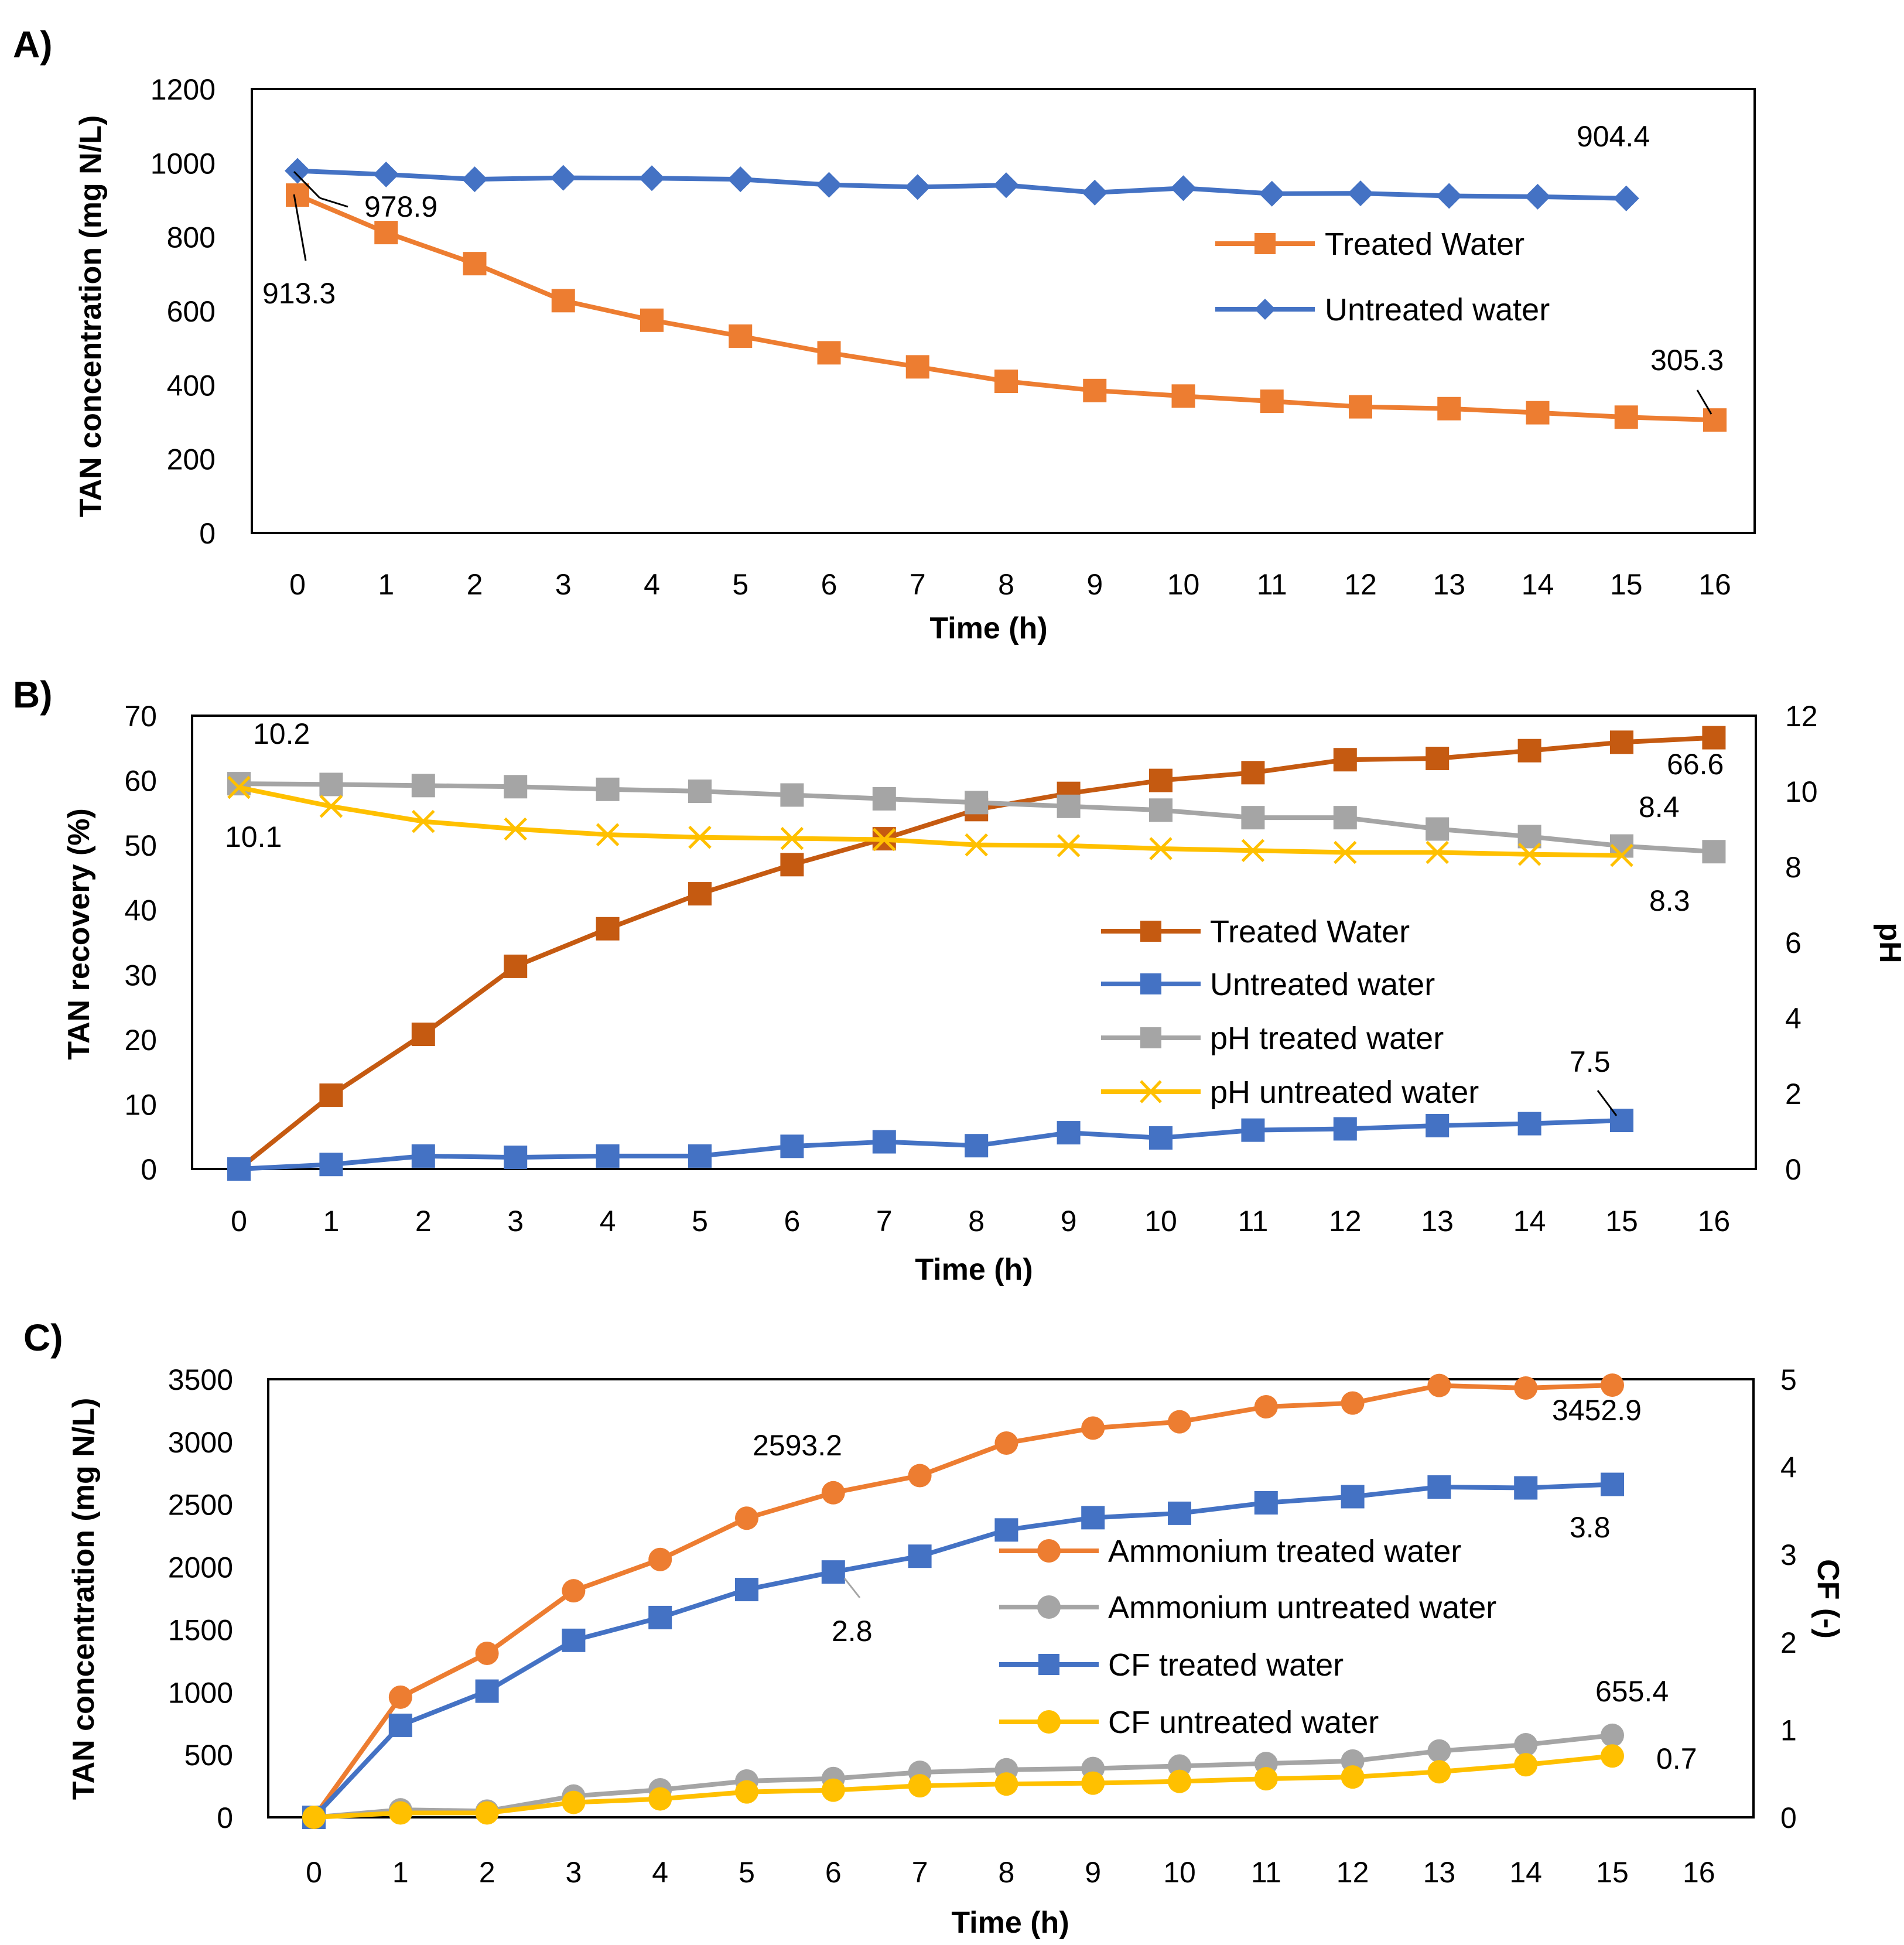 This screenshot has width=1904, height=1945. What do you see at coordinates (1272, 585) in the screenshot?
I see `panel-a-x-tick-label: 11` at bounding box center [1272, 585].